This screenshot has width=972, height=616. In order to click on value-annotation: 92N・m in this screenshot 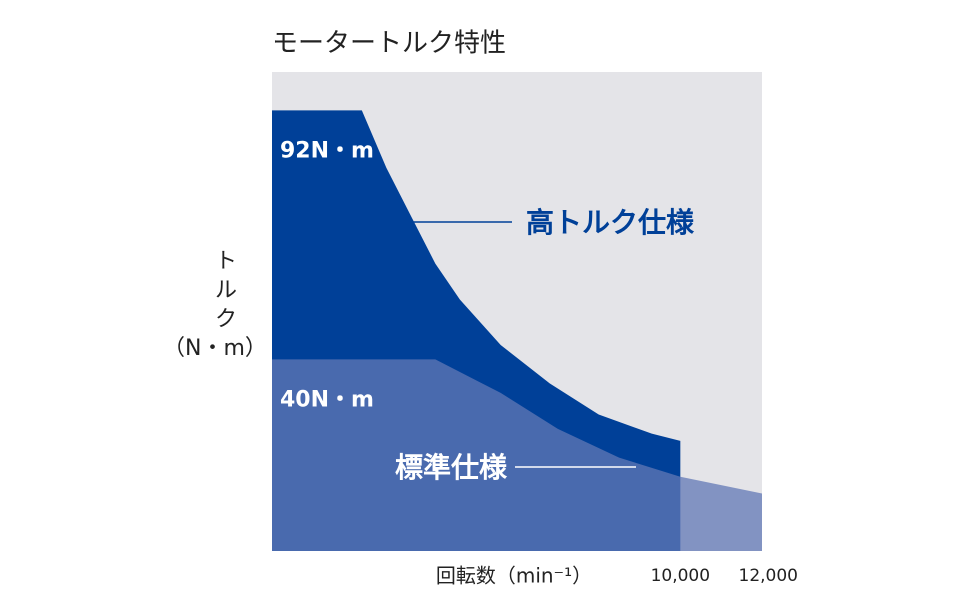, I will do `click(327, 150)`.